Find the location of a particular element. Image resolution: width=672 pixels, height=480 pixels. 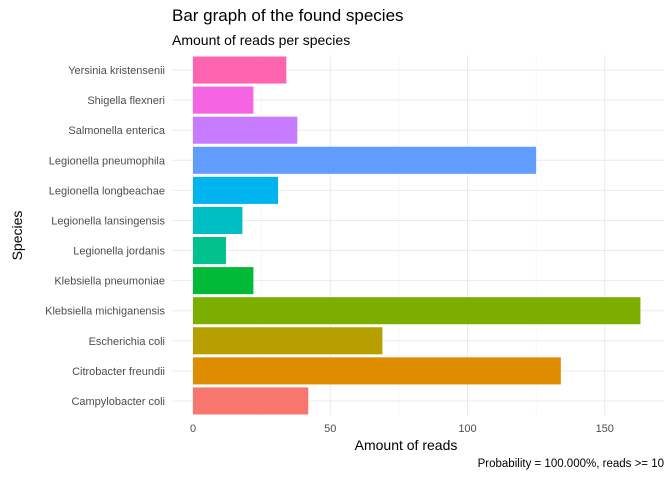

y-tick-label: Legionella jordanis is located at coordinates (119, 252).